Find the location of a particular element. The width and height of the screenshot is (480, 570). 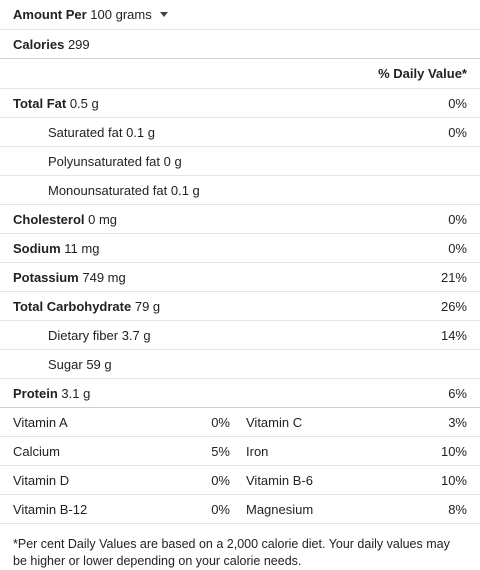

daily-value-header-label: % Daily Value* is located at coordinates (422, 73).